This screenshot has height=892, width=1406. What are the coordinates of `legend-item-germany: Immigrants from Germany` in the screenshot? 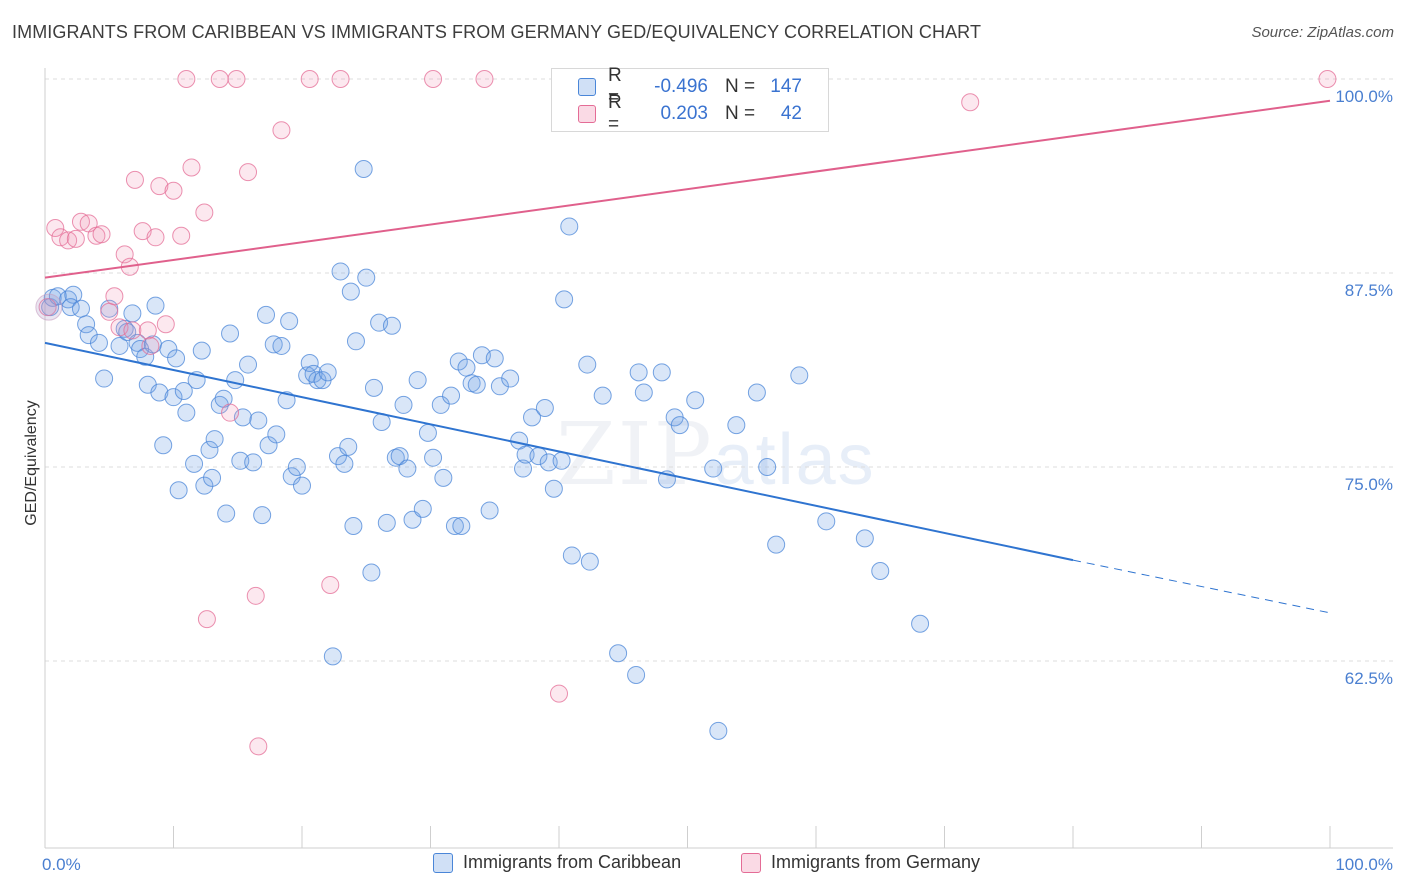 It's located at (860, 862).